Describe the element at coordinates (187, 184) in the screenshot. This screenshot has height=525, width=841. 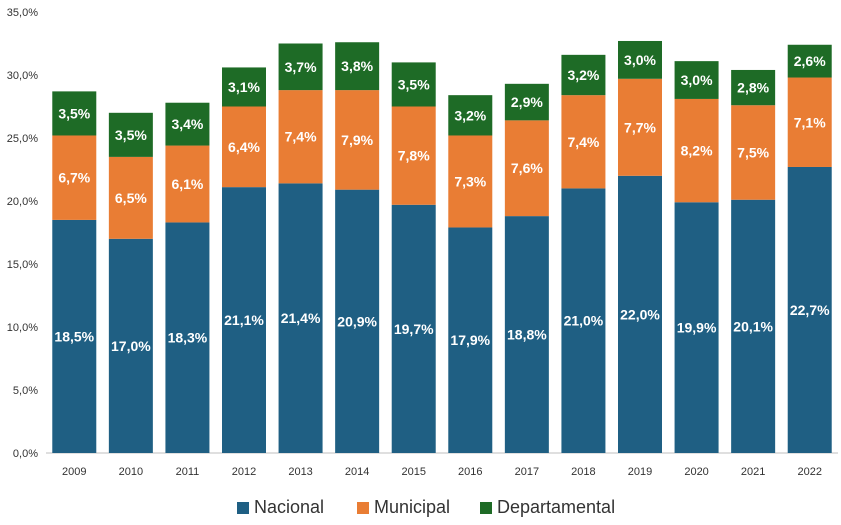
I see `bar-municipal-2011` at that location.